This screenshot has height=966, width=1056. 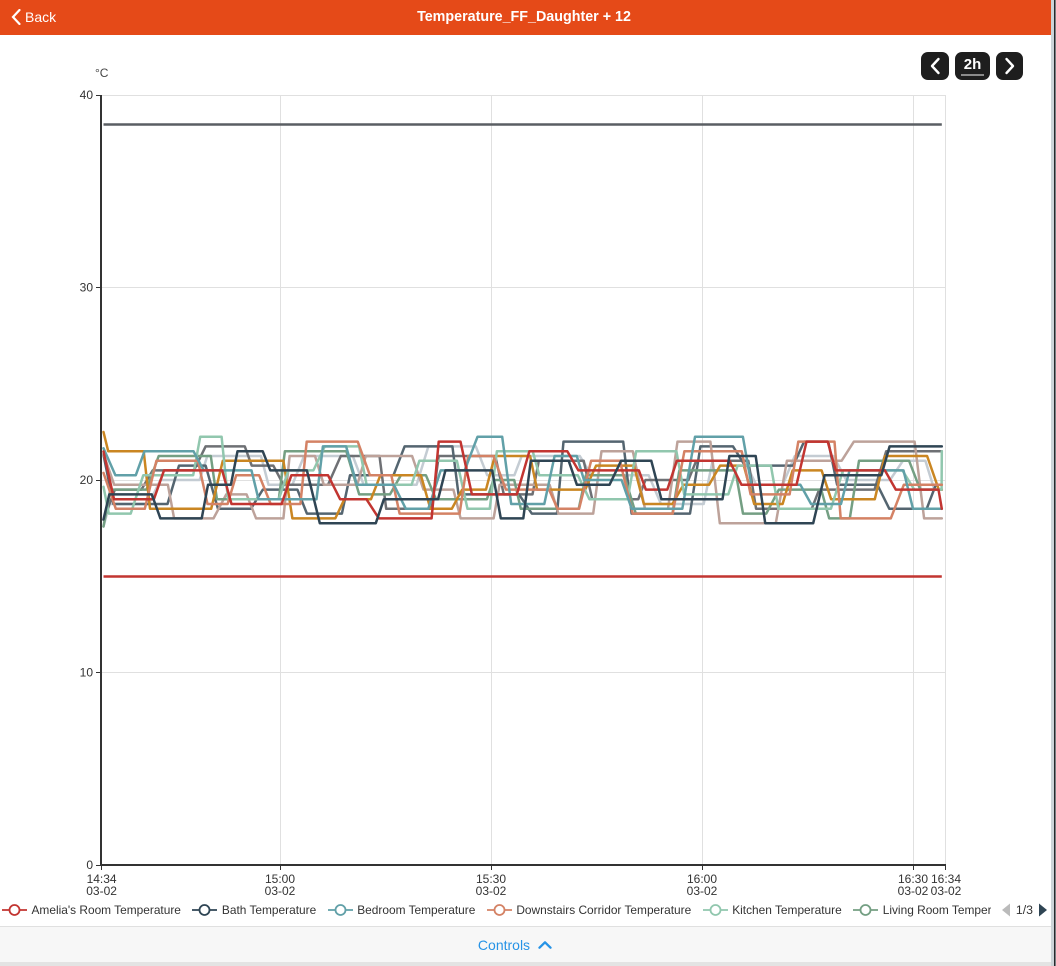 I want to click on svg-text: 10, so click(x=87, y=673).